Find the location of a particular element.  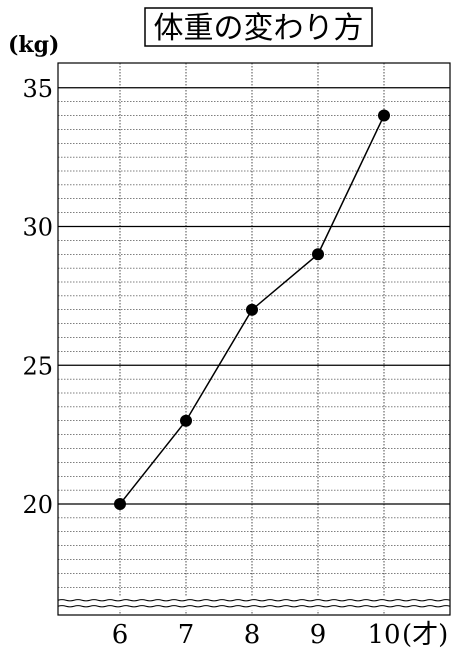

x-axis-tick-label: 7 is located at coordinates (186, 635).